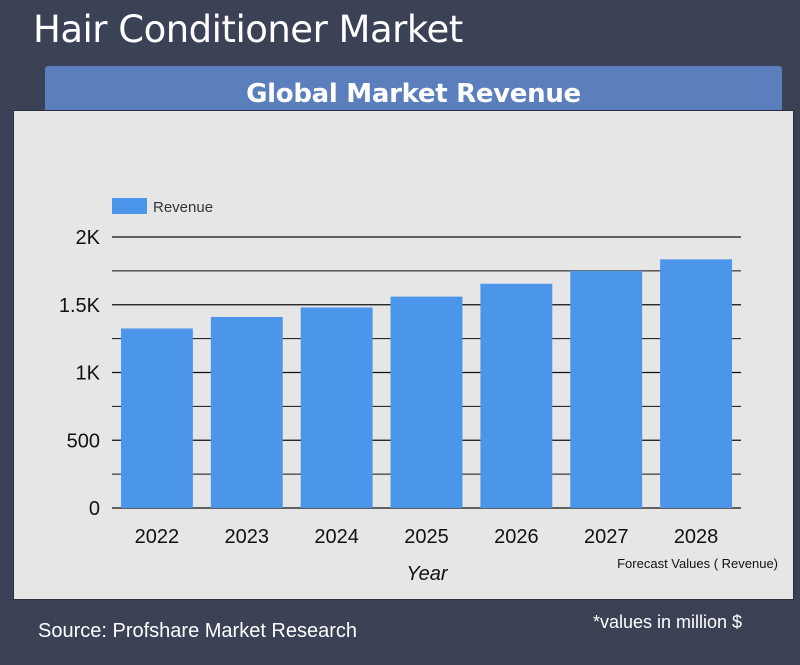 The image size is (800, 665). Describe the element at coordinates (516, 537) in the screenshot. I see `x-tick-label: 2026` at that location.